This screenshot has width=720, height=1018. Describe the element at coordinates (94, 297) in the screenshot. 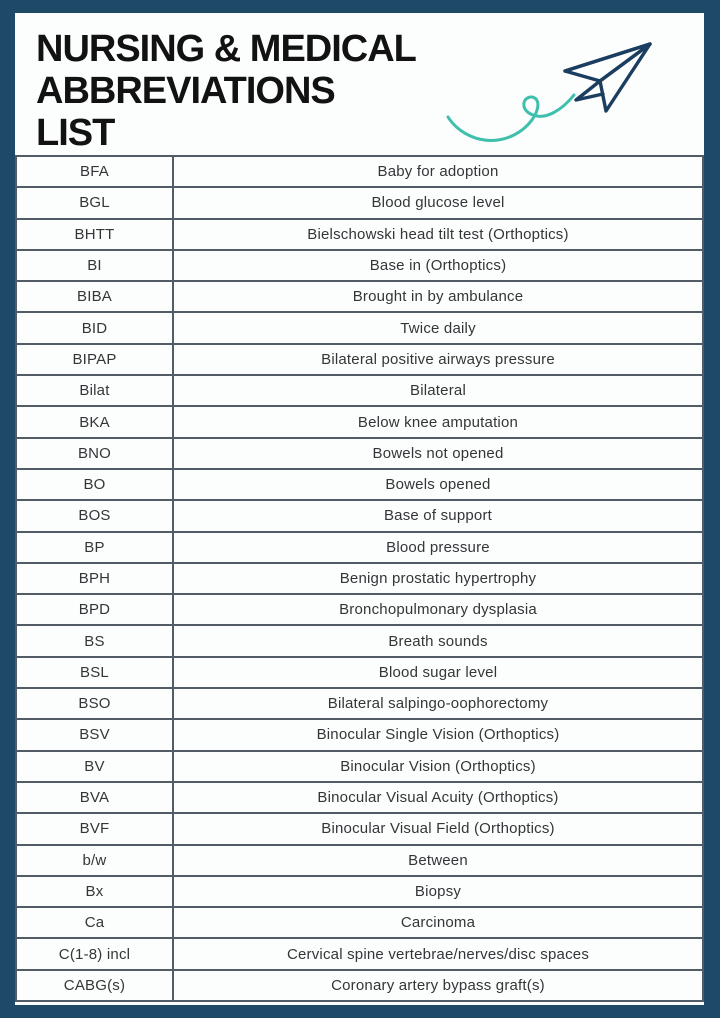

I see `abbreviation-cell: BIBA` at that location.